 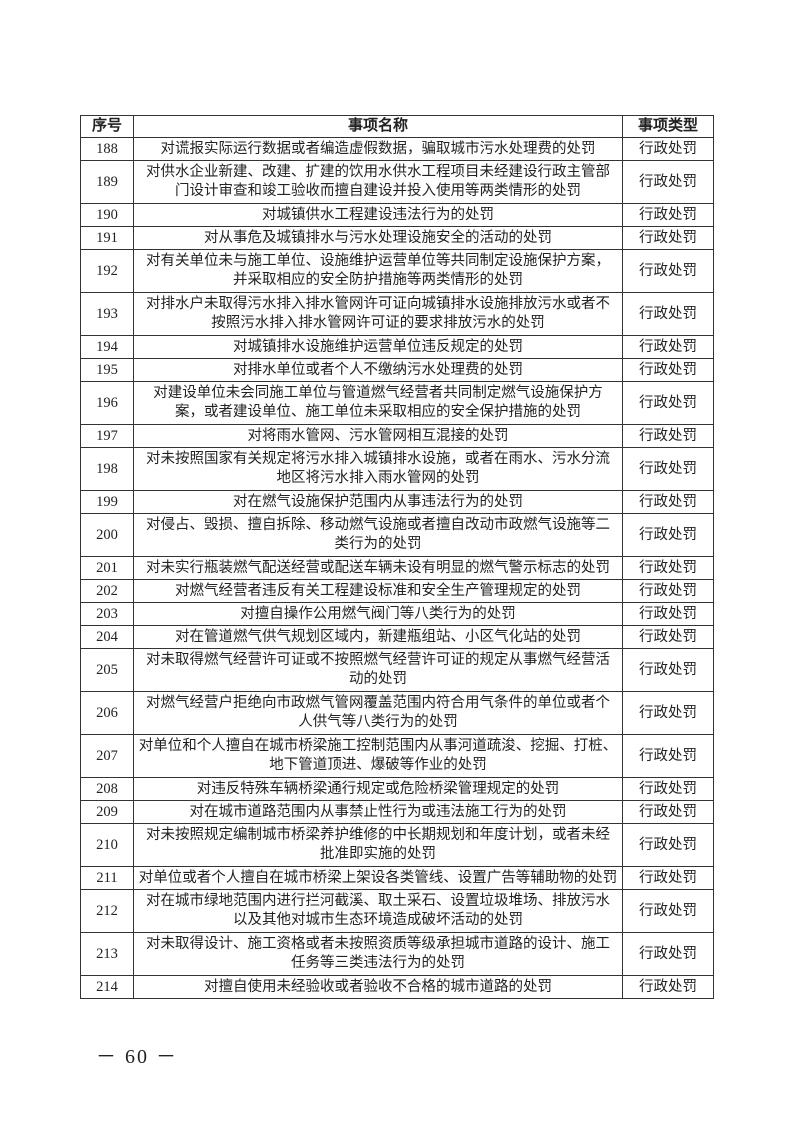 I want to click on row-number: 214, so click(x=107, y=987).